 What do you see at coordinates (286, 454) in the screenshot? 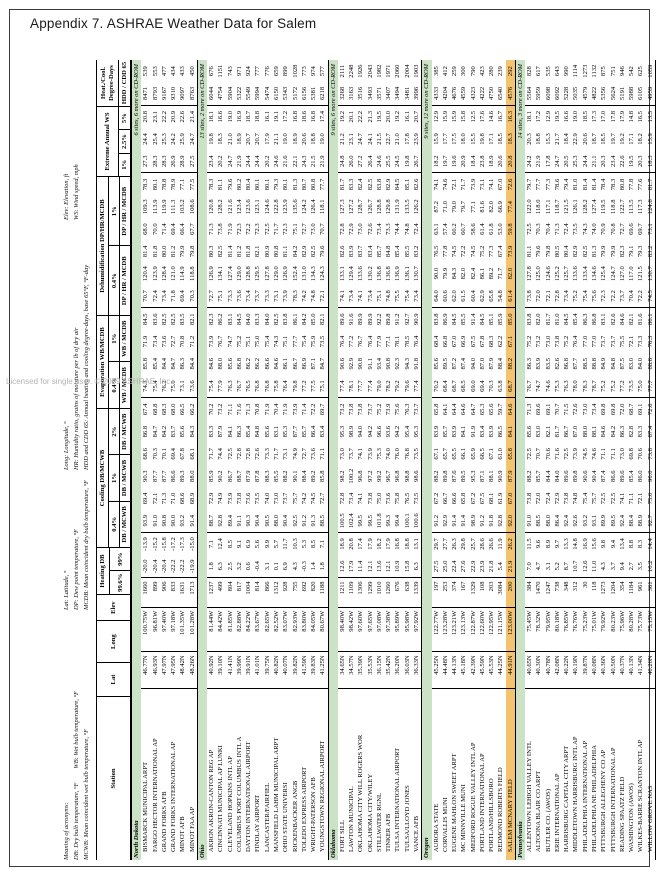
I see `cell-cool_1_mcwb: 73.1` at bounding box center [286, 454].